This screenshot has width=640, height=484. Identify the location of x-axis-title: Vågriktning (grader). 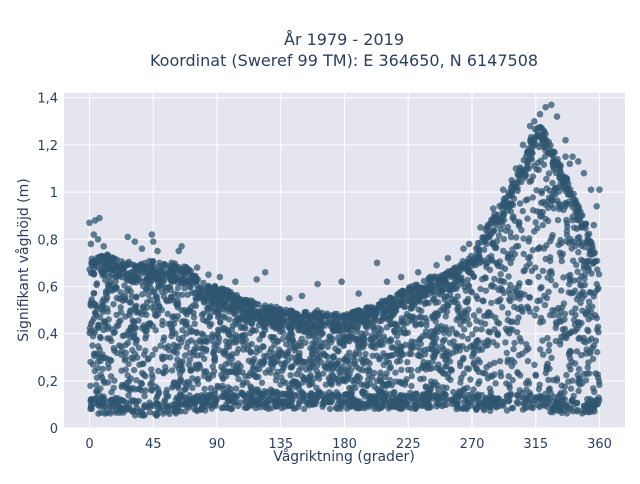
(344, 456).